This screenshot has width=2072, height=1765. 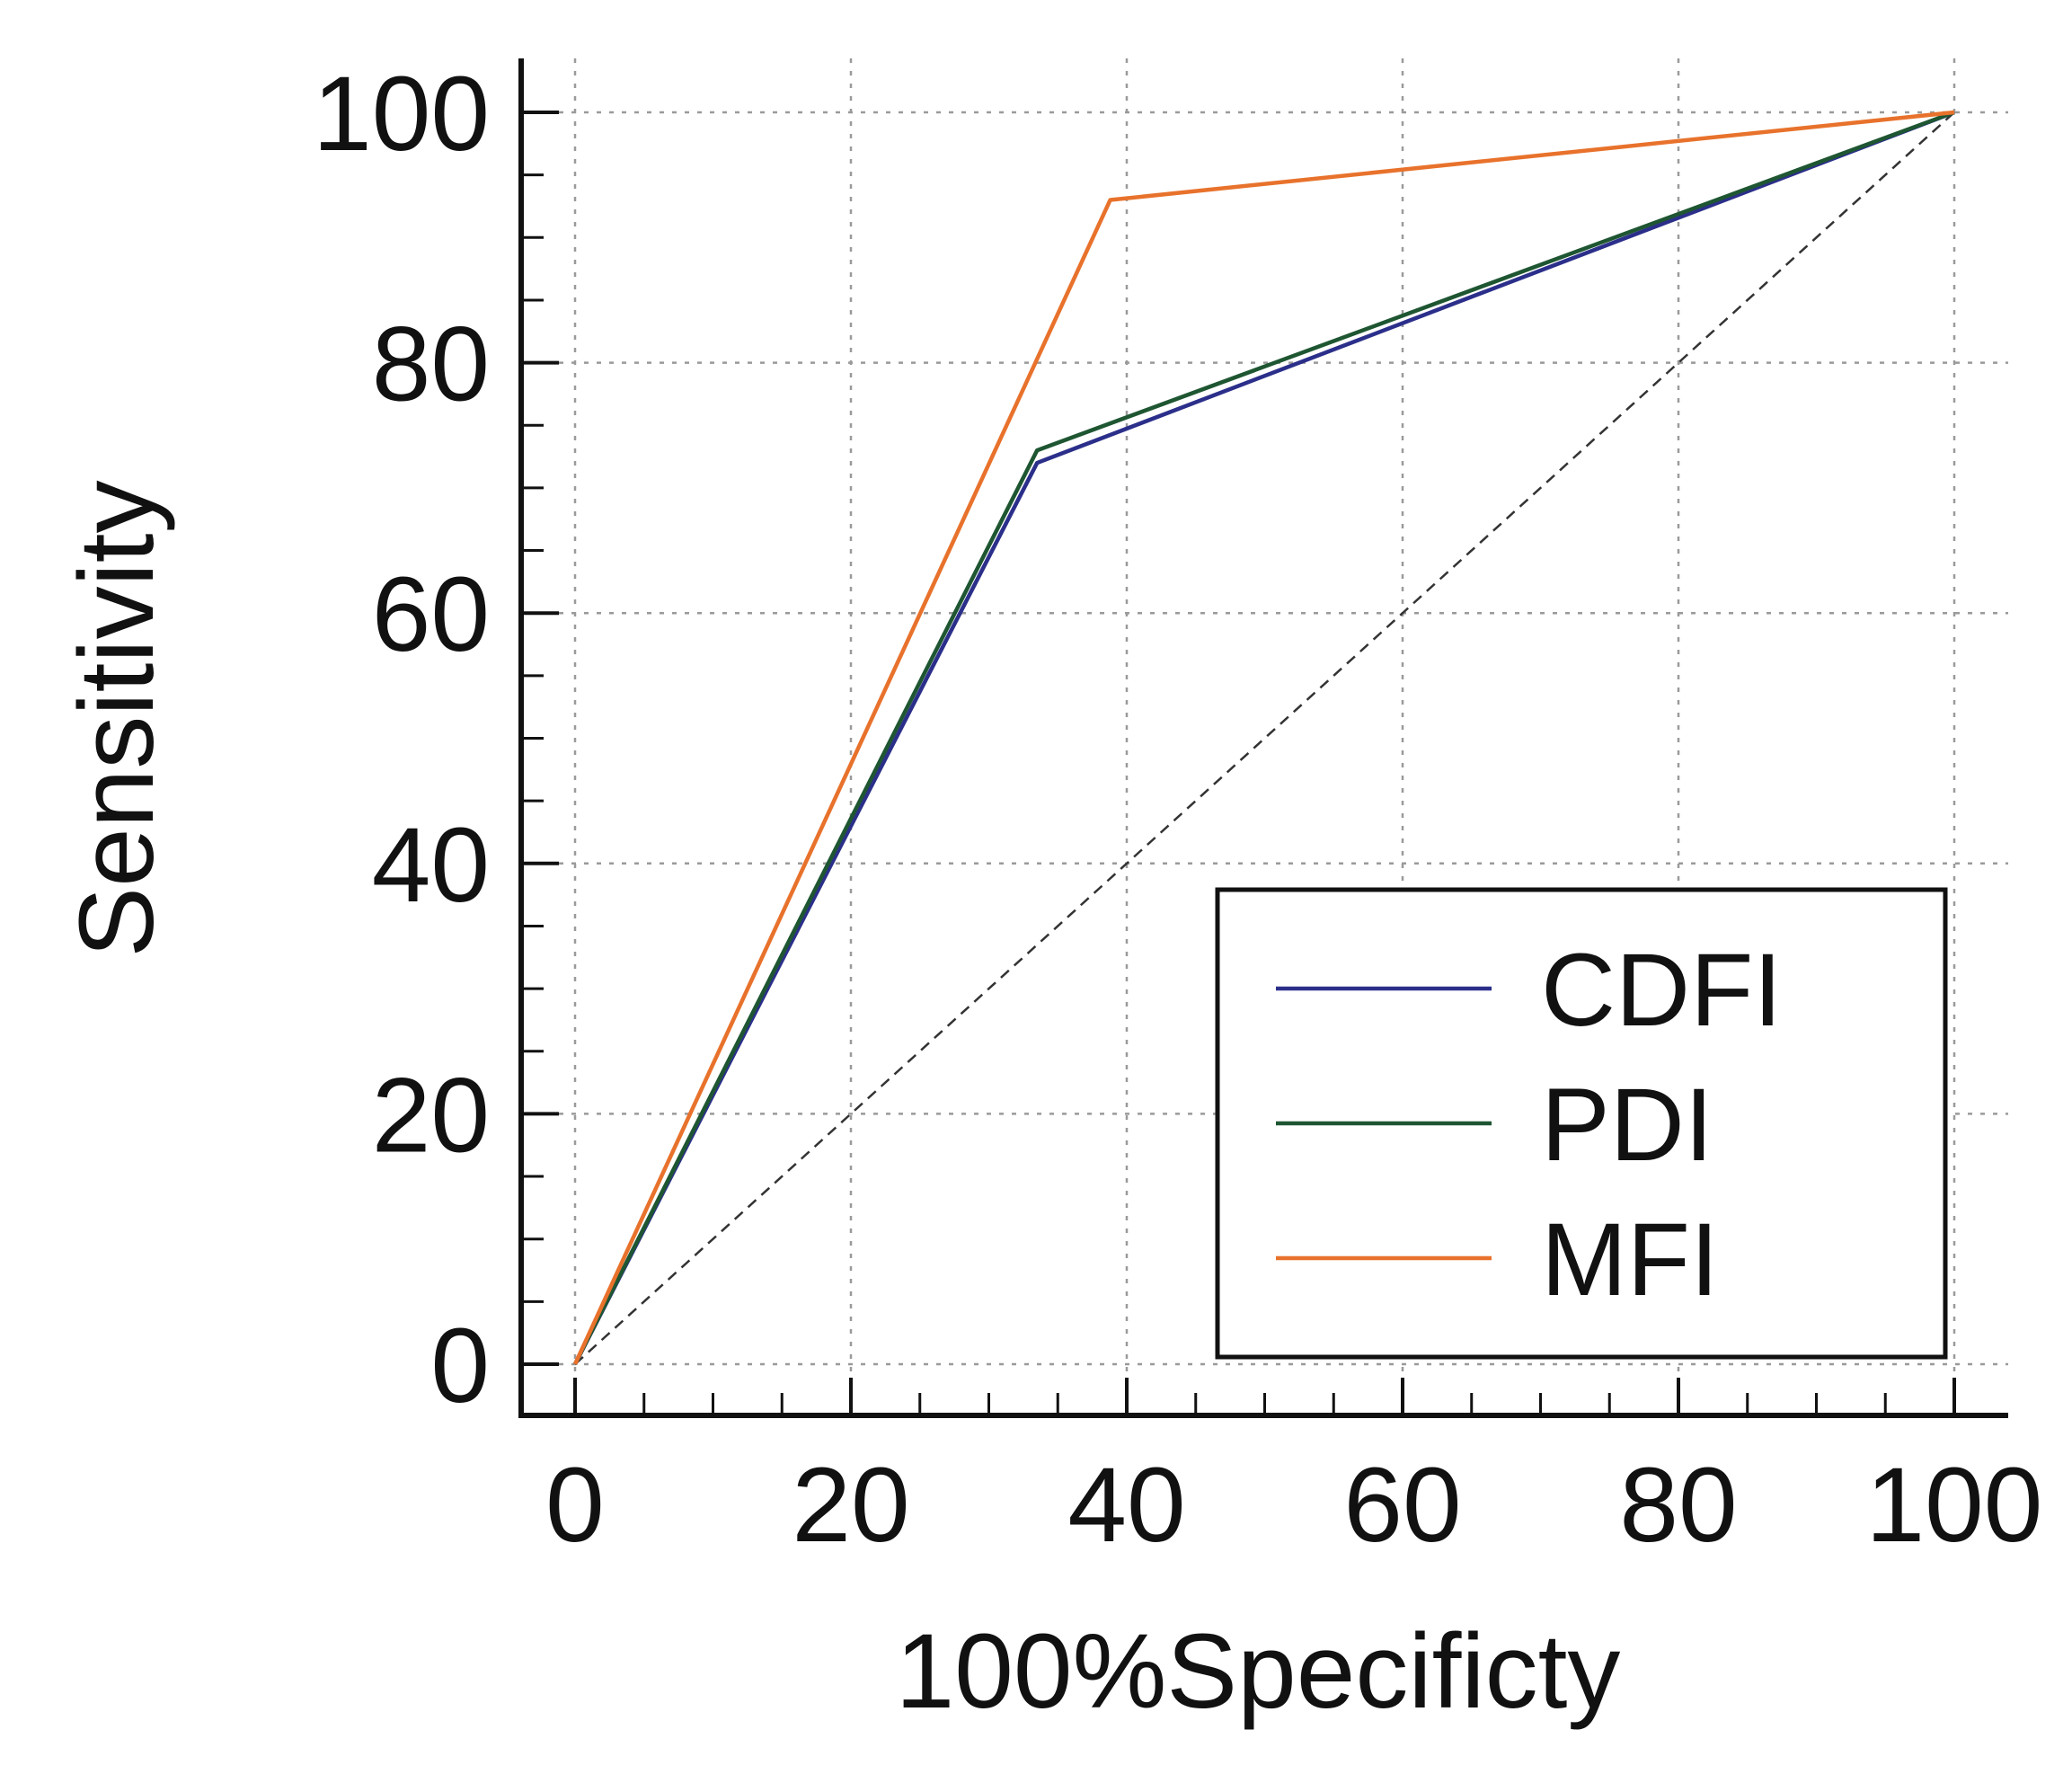 I want to click on legend-label-pdi: PDI, so click(x=1627, y=1125).